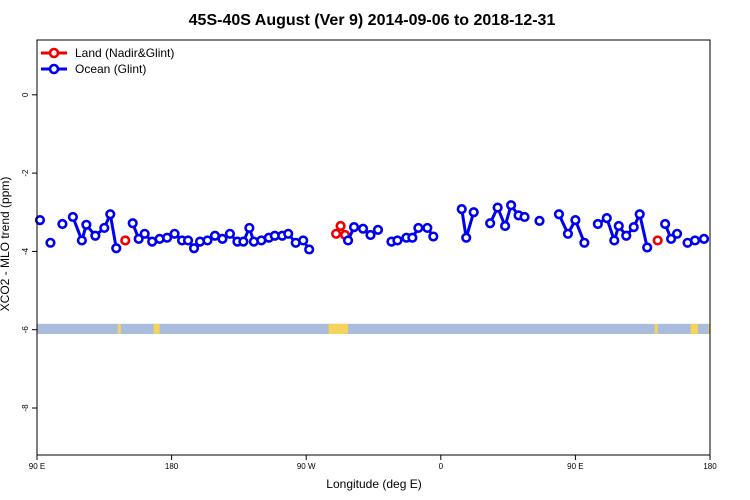  I want to click on ocean-band, so click(373, 329).